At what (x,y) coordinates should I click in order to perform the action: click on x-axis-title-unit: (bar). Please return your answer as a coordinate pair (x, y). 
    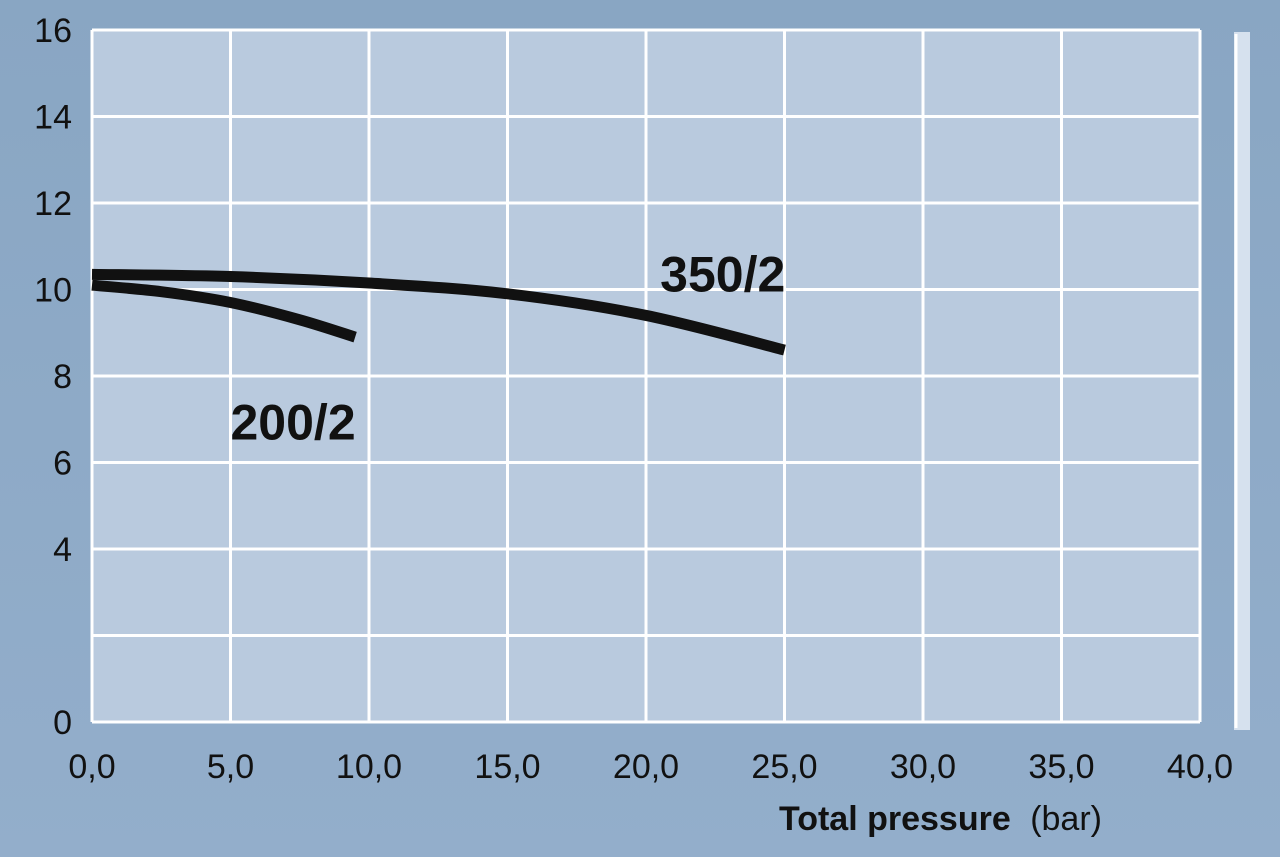
    Looking at the image, I should click on (1066, 819).